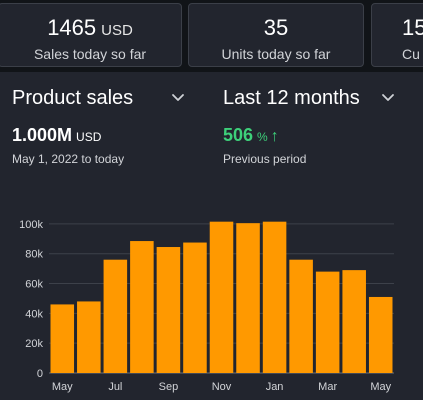 This screenshot has height=400, width=423. What do you see at coordinates (291, 98) in the screenshot?
I see `range-dropdown-label: Last 12 months` at bounding box center [291, 98].